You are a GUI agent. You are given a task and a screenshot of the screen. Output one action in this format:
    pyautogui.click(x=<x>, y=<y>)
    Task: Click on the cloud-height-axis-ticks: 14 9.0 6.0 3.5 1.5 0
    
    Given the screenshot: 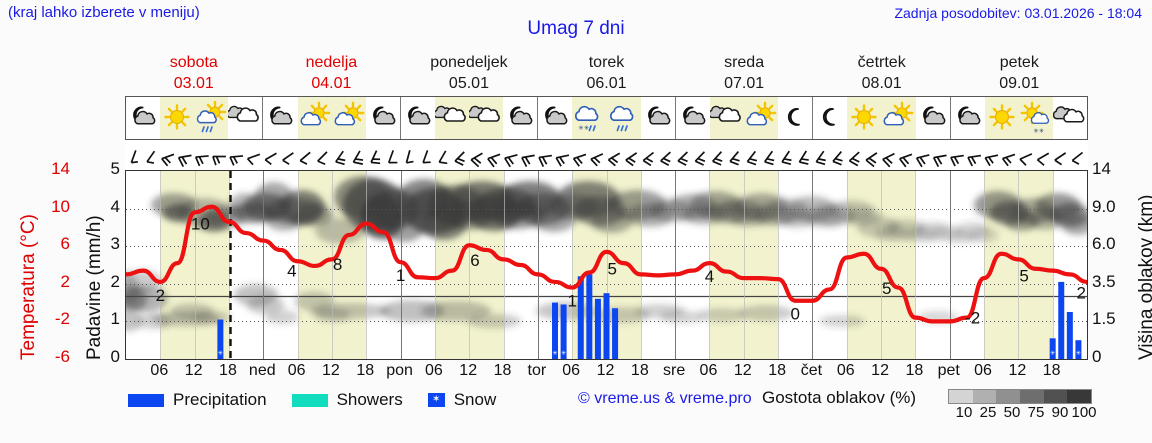 What is the action you would take?
    pyautogui.click(x=1115, y=262)
    